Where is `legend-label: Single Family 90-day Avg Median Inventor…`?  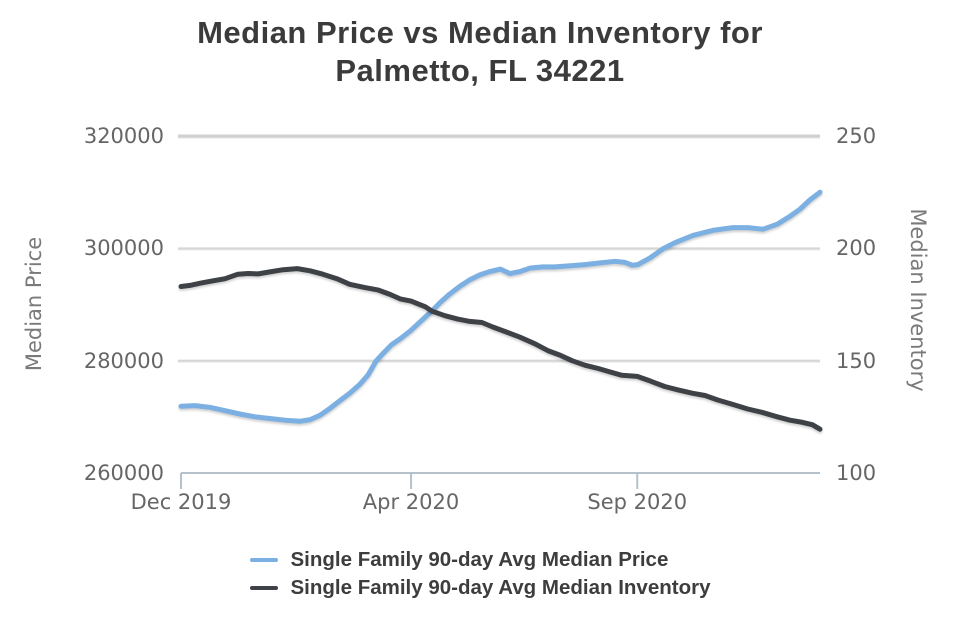
legend-label: Single Family 90-day Avg Median Inventor… is located at coordinates (500, 587).